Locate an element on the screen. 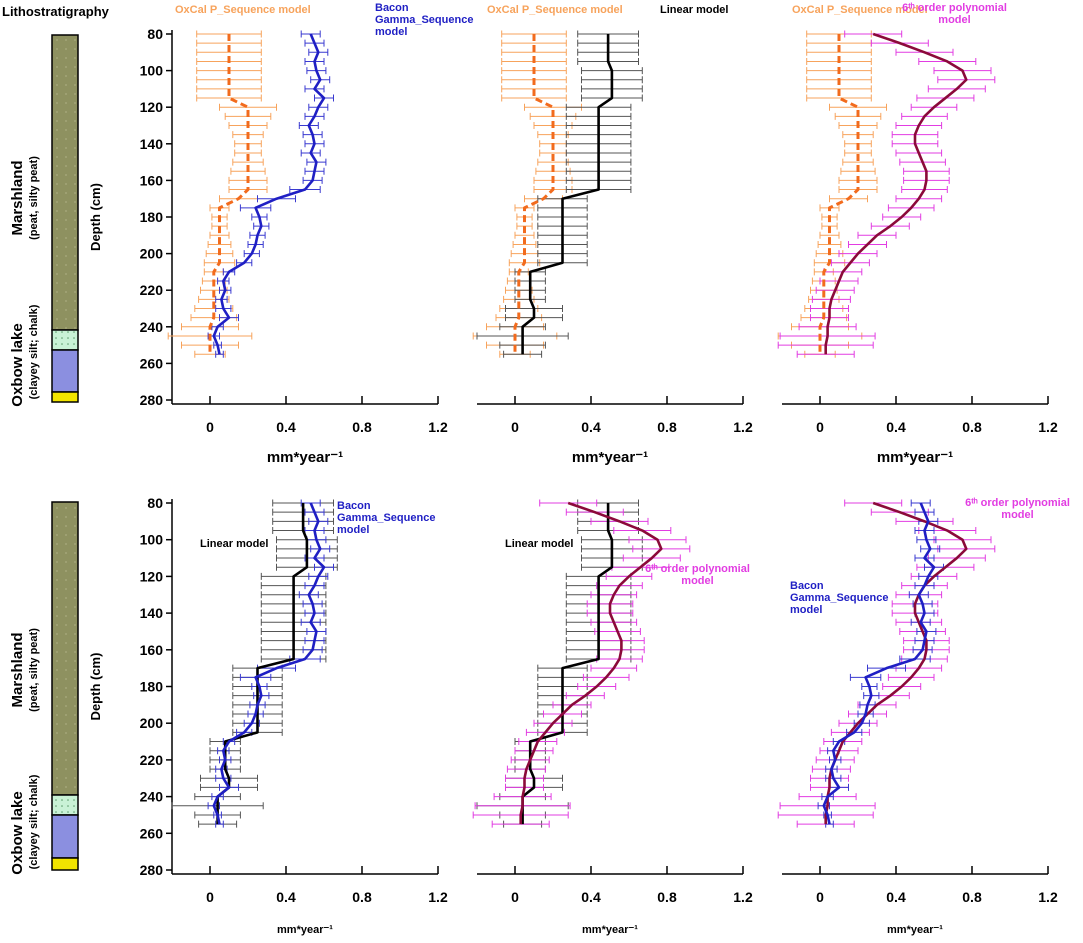 The image size is (1083, 943). litho-title: Lithostratigraphy is located at coordinates (56, 11).